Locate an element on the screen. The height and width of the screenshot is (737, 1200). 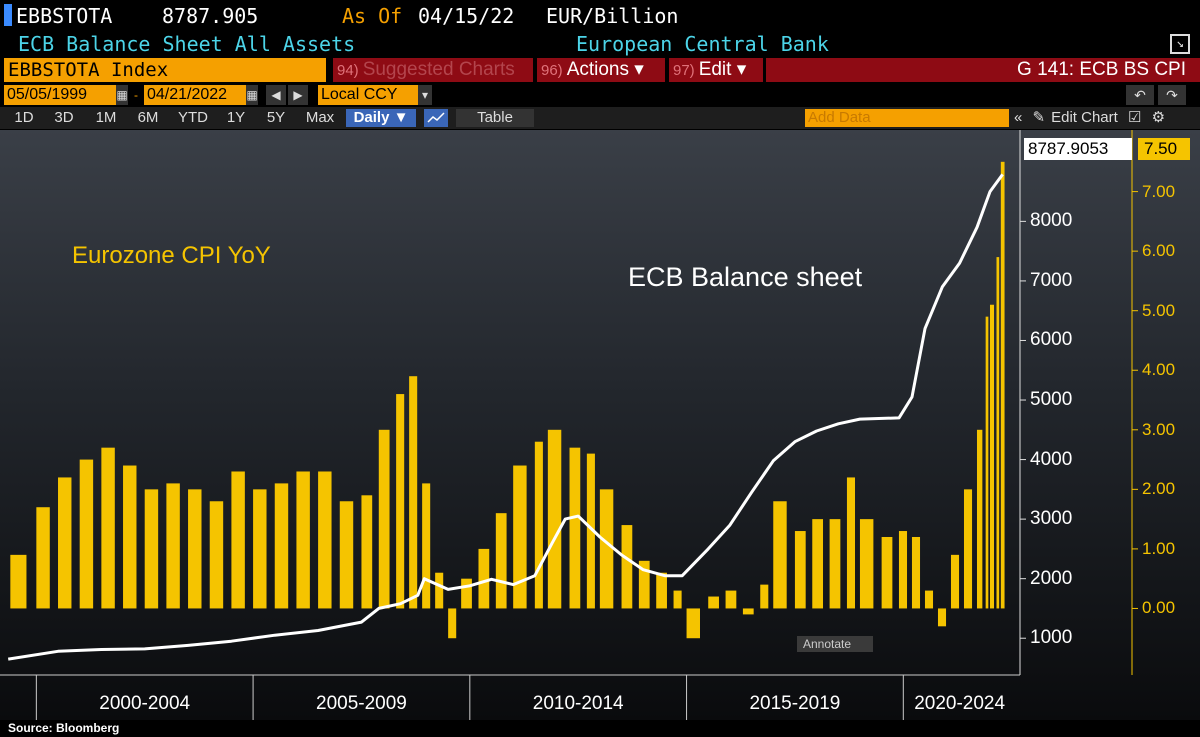
right-axis-tick: 7.00 is located at coordinates (1159, 191).